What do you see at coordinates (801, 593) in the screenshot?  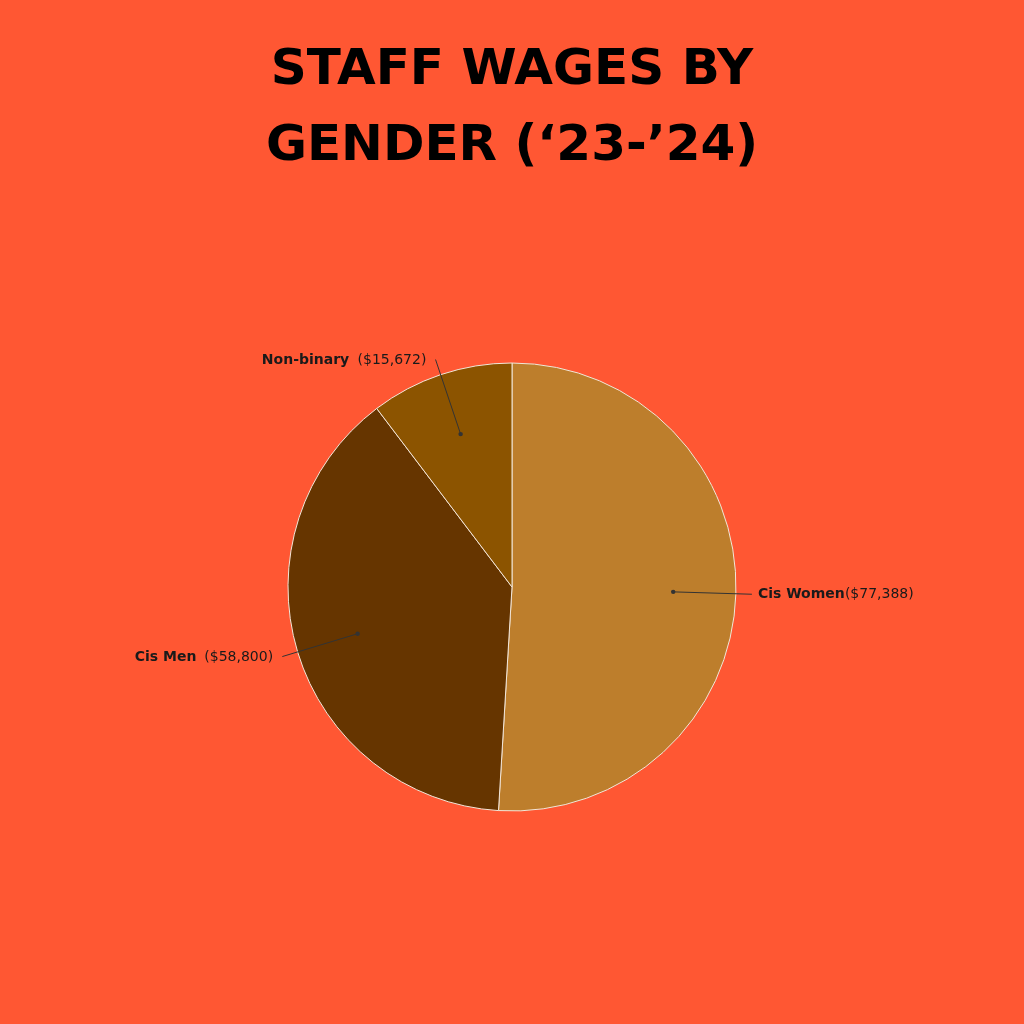 I see `slice-label: Cis Women` at bounding box center [801, 593].